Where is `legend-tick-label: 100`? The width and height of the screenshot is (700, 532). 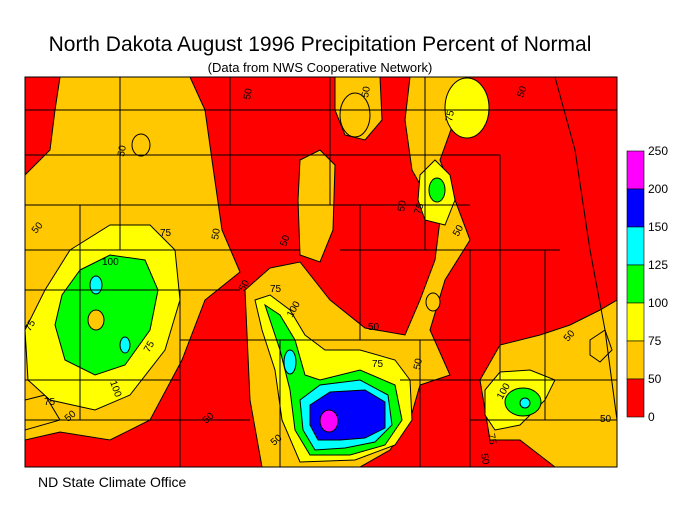
legend-tick-label: 100 is located at coordinates (658, 303).